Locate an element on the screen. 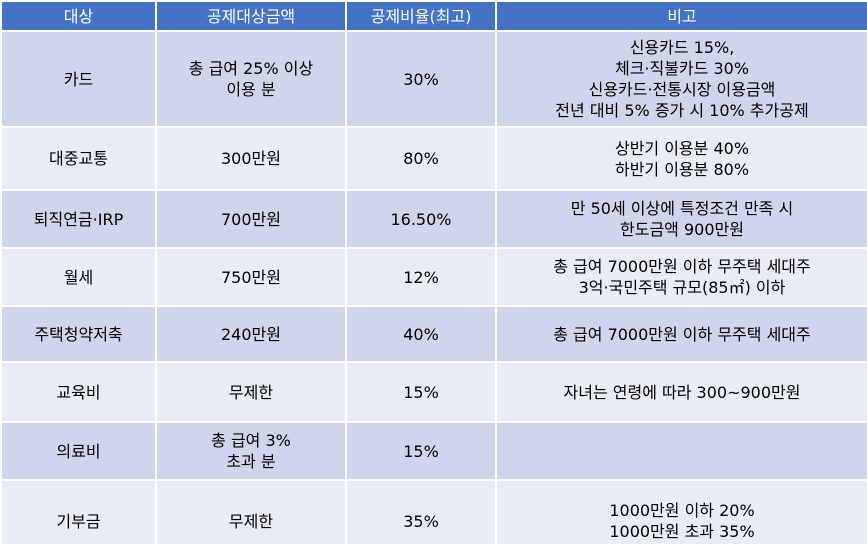  cell-text: 신용카드·전통시장 이용금액 is located at coordinates (682, 89).